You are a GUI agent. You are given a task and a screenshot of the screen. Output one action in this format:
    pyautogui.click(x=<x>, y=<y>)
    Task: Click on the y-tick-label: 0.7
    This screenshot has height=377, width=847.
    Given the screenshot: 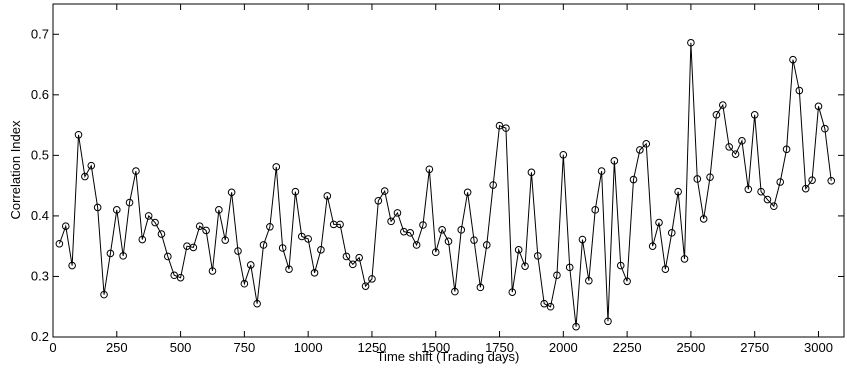 What is the action you would take?
    pyautogui.click(x=40, y=33)
    